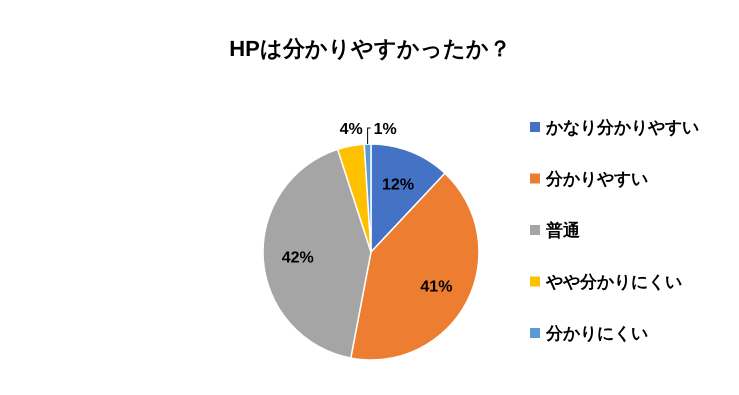 Image resolution: width=739 pixels, height=395 pixels. What do you see at coordinates (562, 230) in the screenshot?
I see `legend-label: 普通` at bounding box center [562, 230].